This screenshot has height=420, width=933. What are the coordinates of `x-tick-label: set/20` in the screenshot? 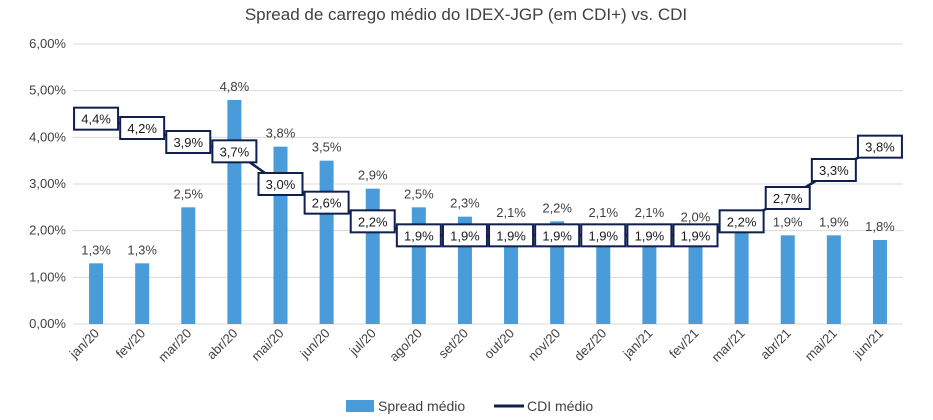 It's located at (453, 344).